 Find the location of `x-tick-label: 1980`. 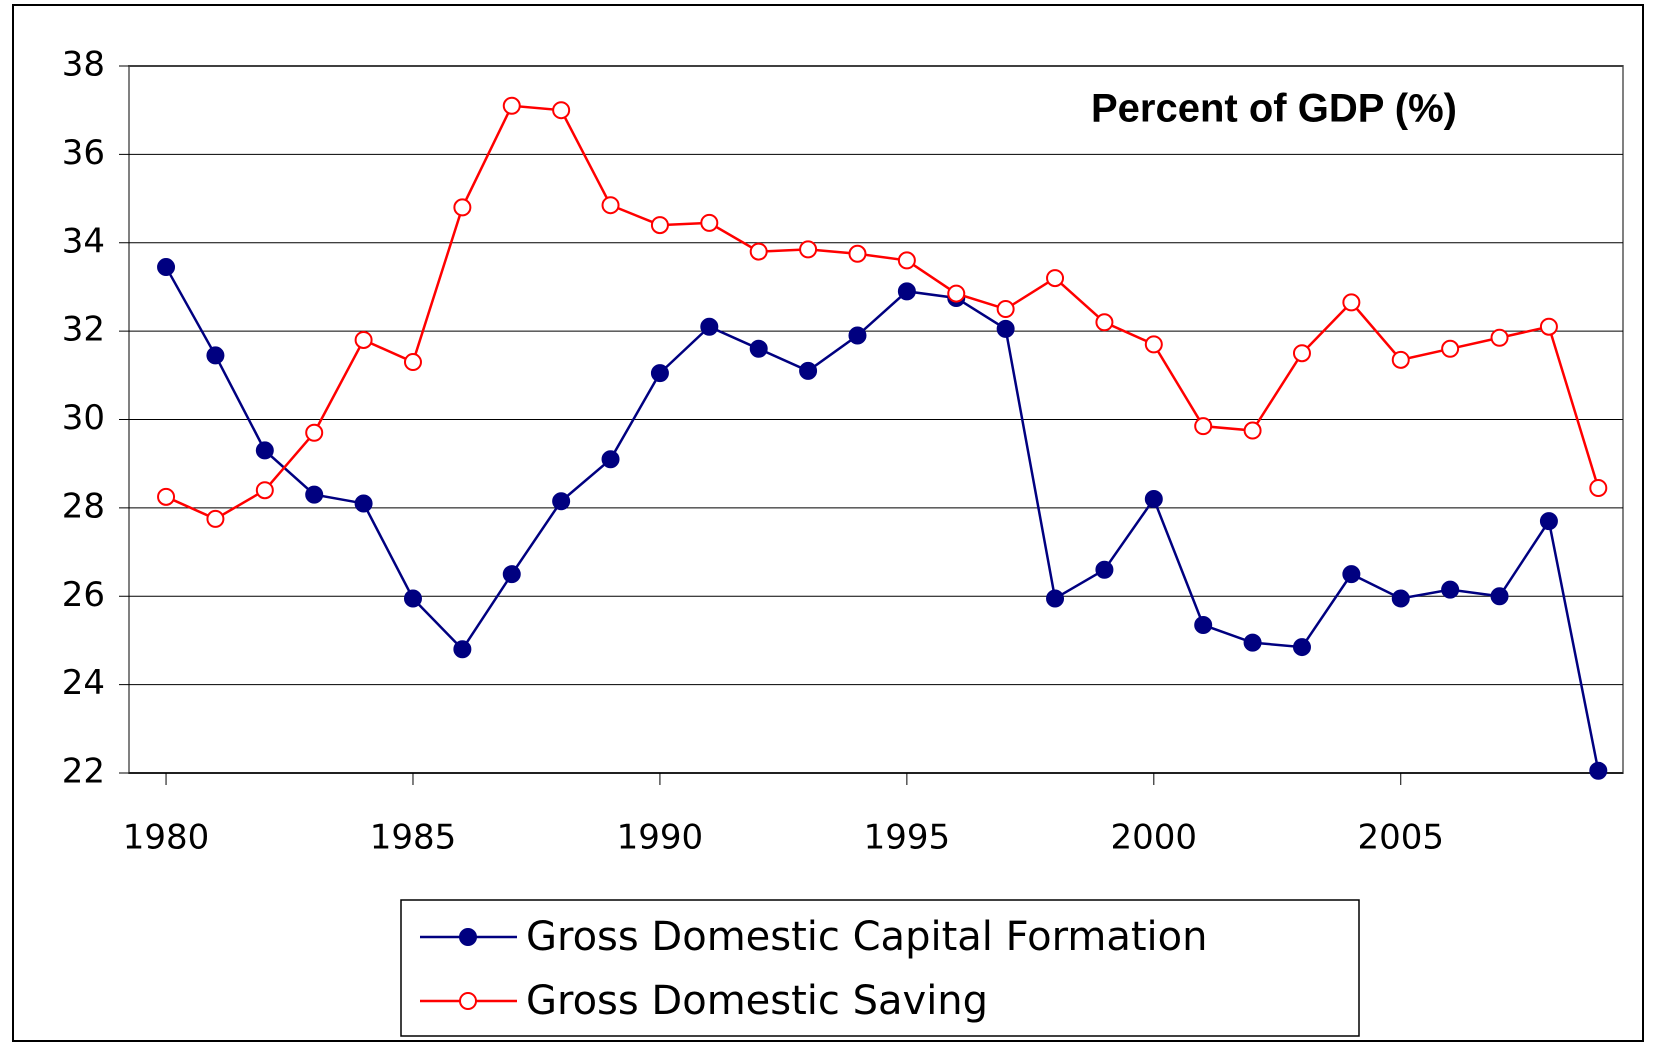

x-tick-label: 1980 is located at coordinates (166, 838).